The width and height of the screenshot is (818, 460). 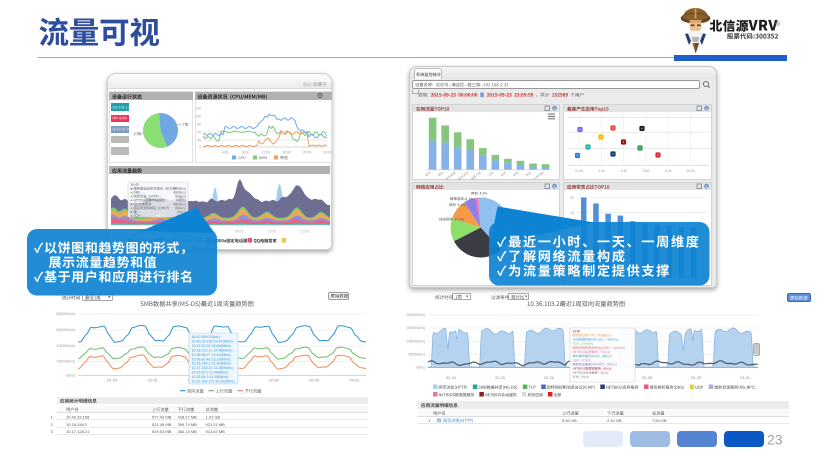 What do you see at coordinates (210, 377) in the screenshot?
I see `svg-text: 10.32.84.3 11.15(Mb/s)` at bounding box center [210, 377].